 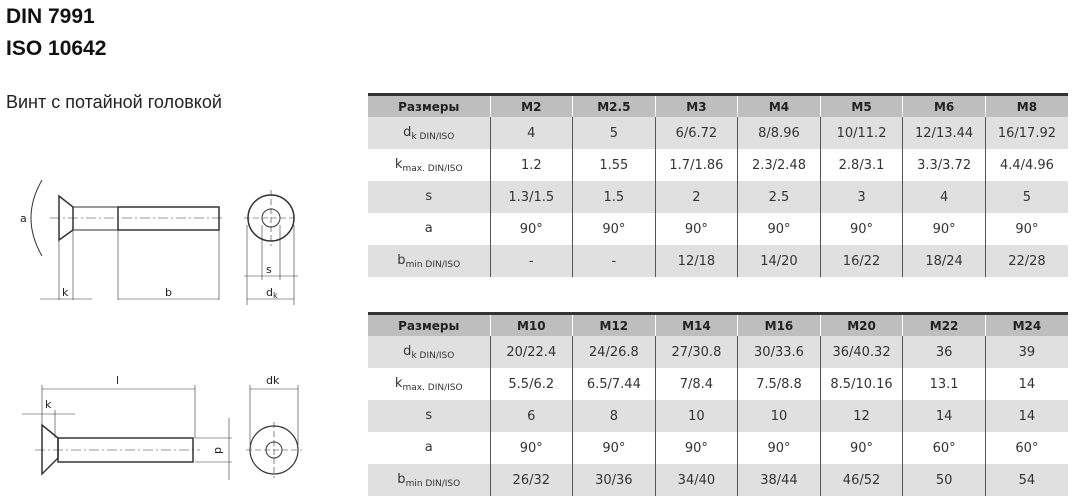 What do you see at coordinates (861, 133) in the screenshot?
I see `table-cell: 10/11.2` at bounding box center [861, 133].